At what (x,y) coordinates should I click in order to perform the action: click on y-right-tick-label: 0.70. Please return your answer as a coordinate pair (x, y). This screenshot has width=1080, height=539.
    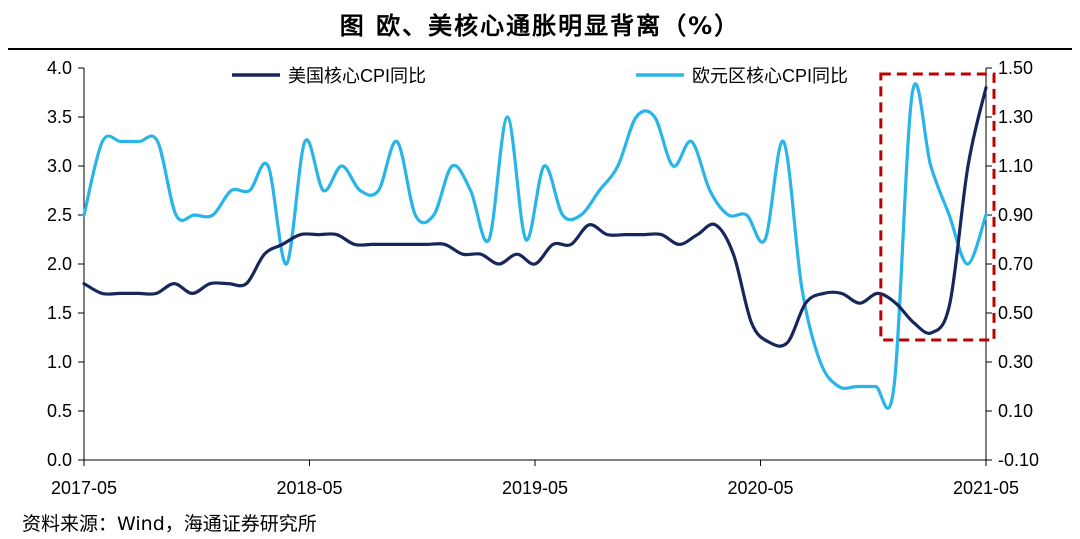
    Looking at the image, I should click on (1015, 264).